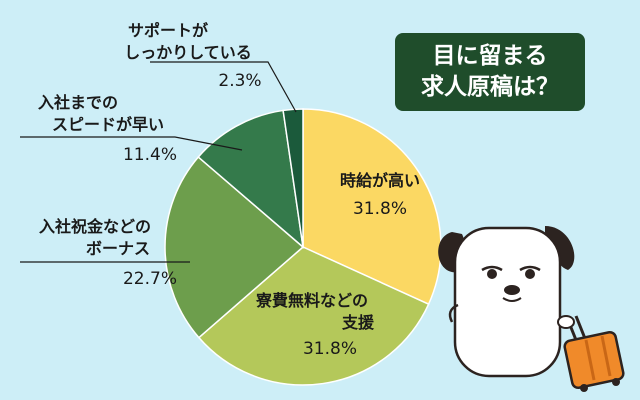  Describe the element at coordinates (490, 72) in the screenshot. I see `chart-title-box: 目に留まる 求人原稿は？` at that location.